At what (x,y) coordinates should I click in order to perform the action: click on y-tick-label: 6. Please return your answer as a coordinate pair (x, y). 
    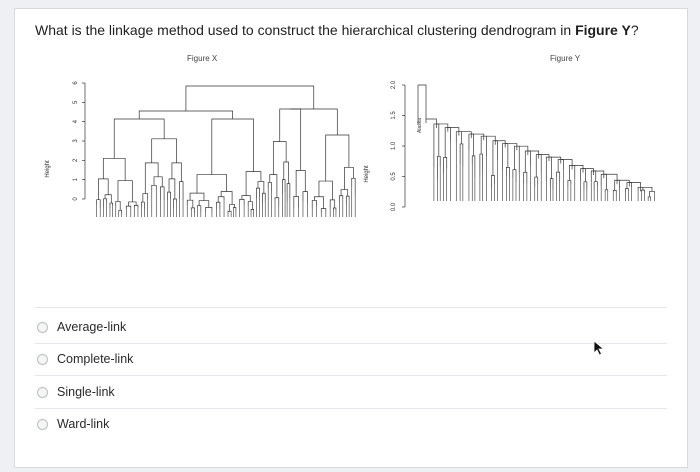
    Looking at the image, I should click on (76, 83).